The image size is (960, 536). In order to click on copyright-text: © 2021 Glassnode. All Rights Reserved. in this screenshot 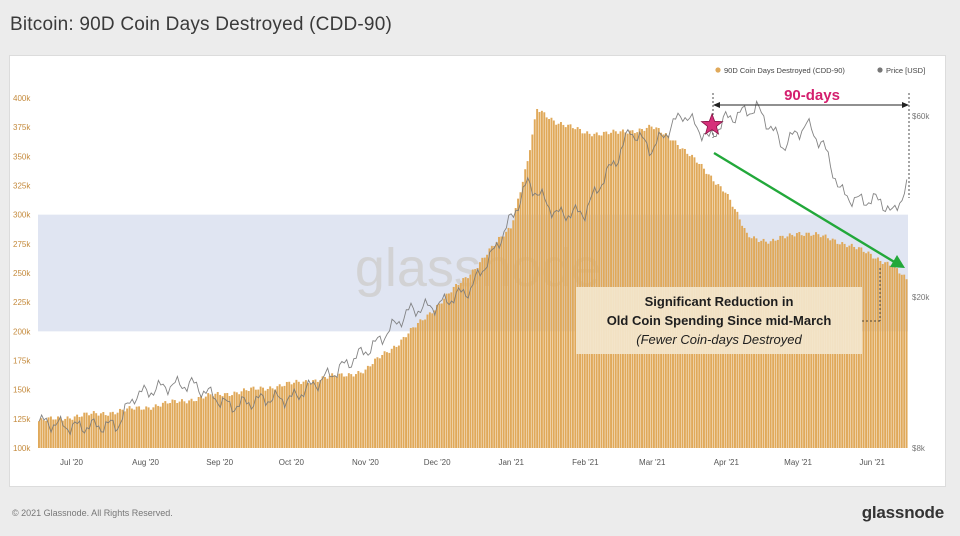, I will do `click(92, 513)`.